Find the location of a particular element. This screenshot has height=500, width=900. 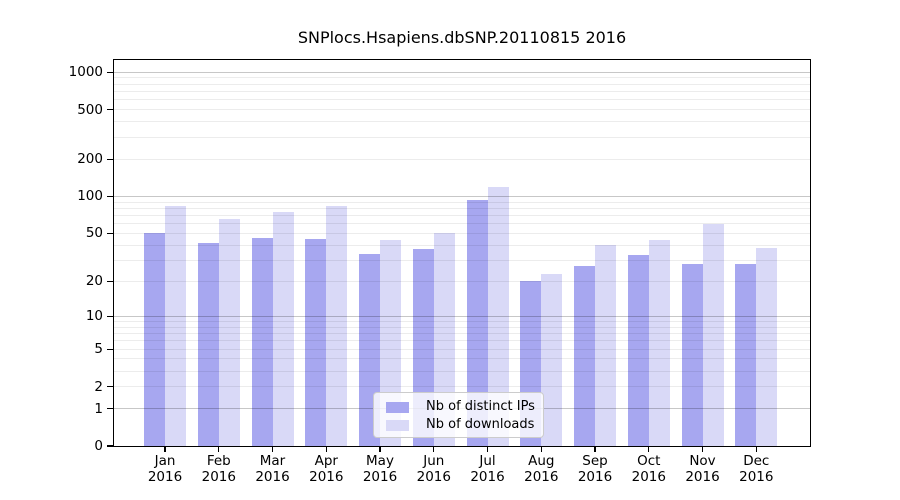

bar-ips-feb is located at coordinates (208, 344).